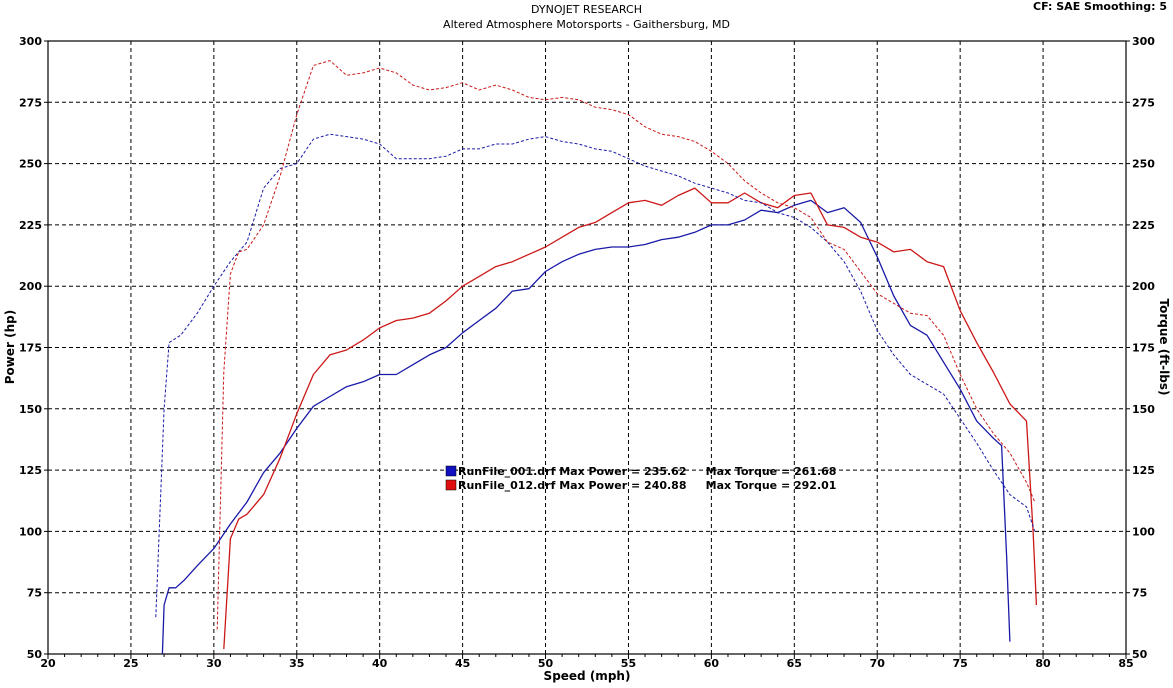 The height and width of the screenshot is (688, 1173). I want to click on y-left-tick-label: 75, so click(34, 593).